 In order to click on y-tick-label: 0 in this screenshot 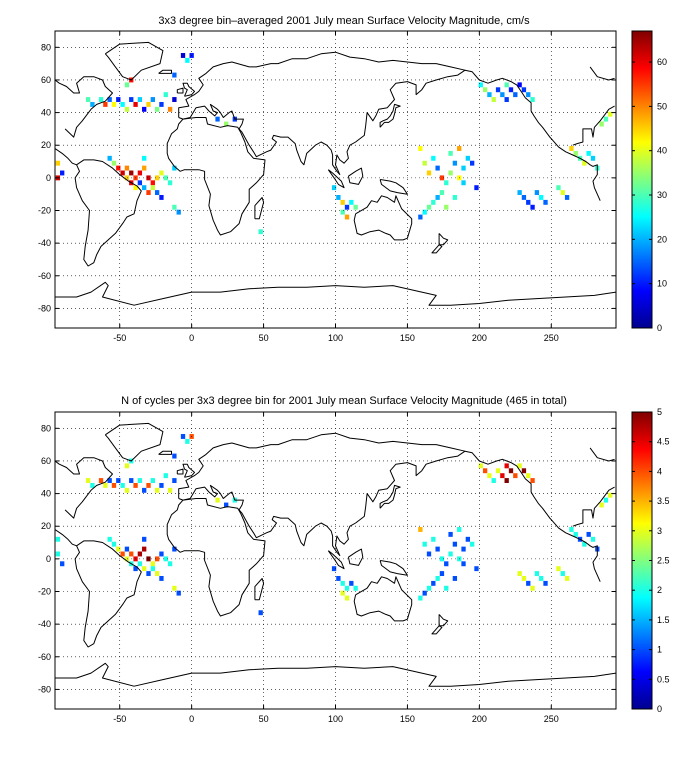, I will do `click(48, 559)`.